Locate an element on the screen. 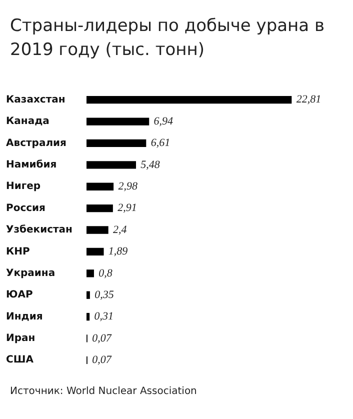  y-tick-label: Канада is located at coordinates (28, 122).